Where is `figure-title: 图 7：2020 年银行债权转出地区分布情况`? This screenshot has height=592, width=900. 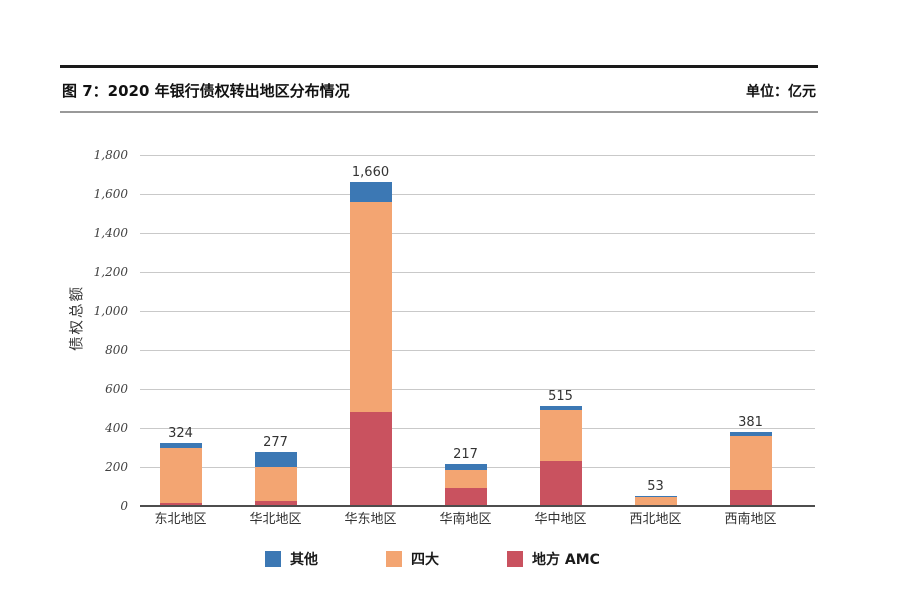
figure-title: 图 7：2020 年银行债权转出地区分布情况 is located at coordinates (206, 91).